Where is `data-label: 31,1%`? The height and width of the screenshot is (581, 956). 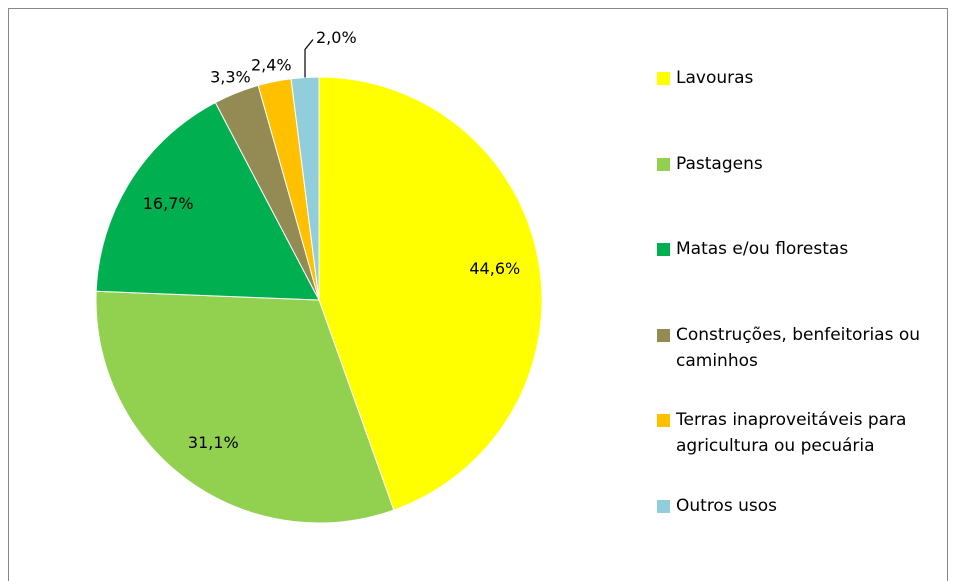 data-label: 31,1% is located at coordinates (213, 442).